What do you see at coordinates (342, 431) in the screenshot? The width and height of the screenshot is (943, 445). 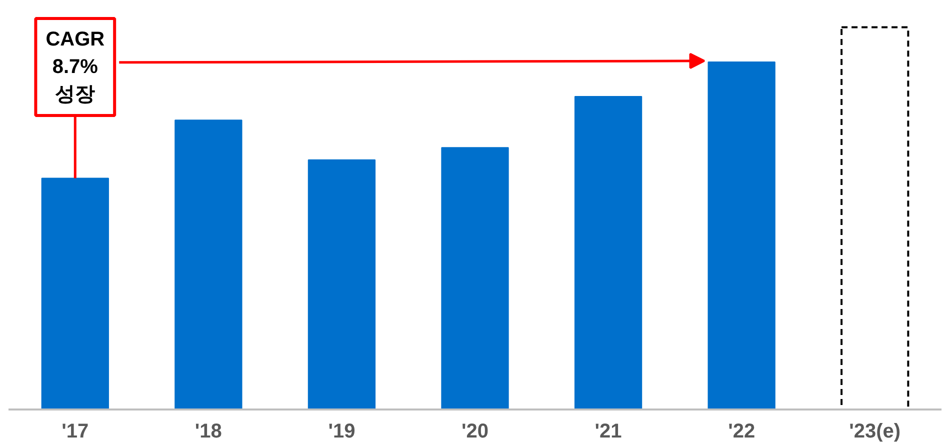 I see `x-tick-label: '19` at bounding box center [342, 431].